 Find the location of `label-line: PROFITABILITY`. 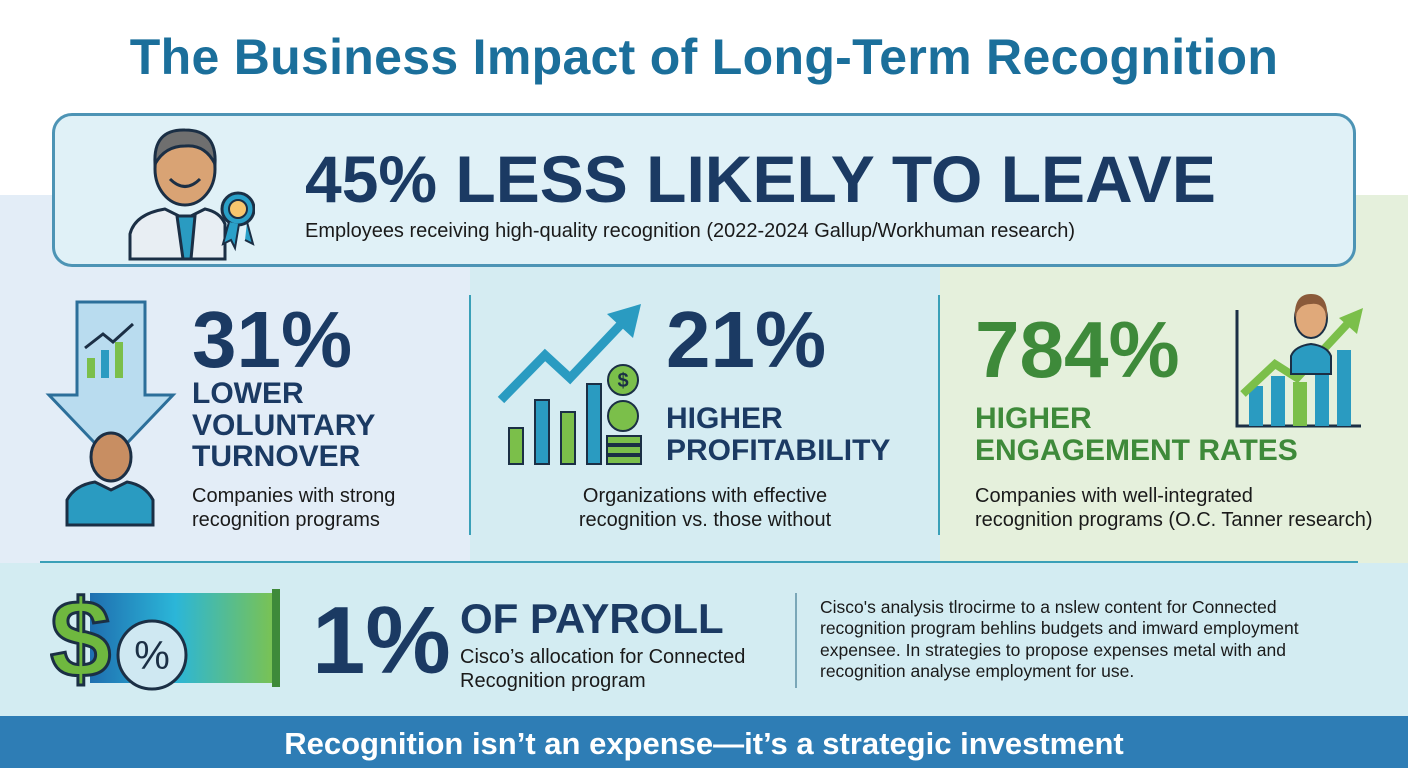

label-line: PROFITABILITY is located at coordinates (778, 450).